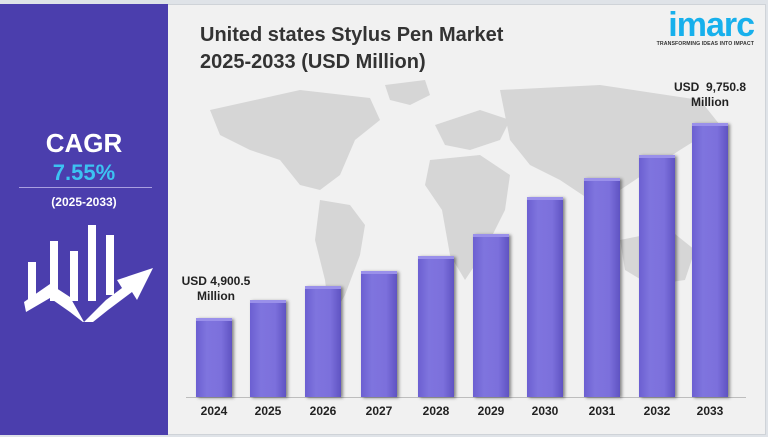 The width and height of the screenshot is (768, 437). I want to click on imarc-logo: imarc TRANSFORMING IDEAS INTO IMPACT, so click(705, 27).